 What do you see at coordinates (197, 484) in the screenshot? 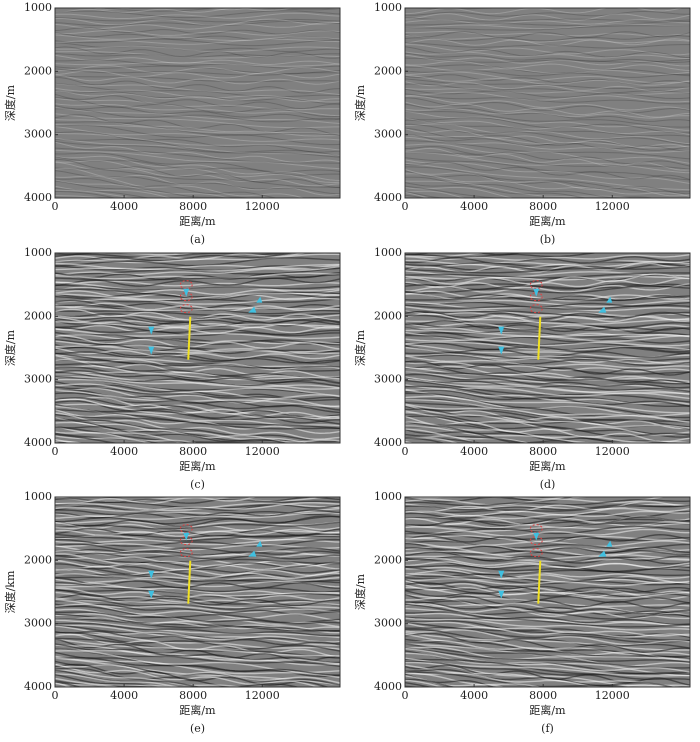
I see `caption: (c)` at bounding box center [197, 484].